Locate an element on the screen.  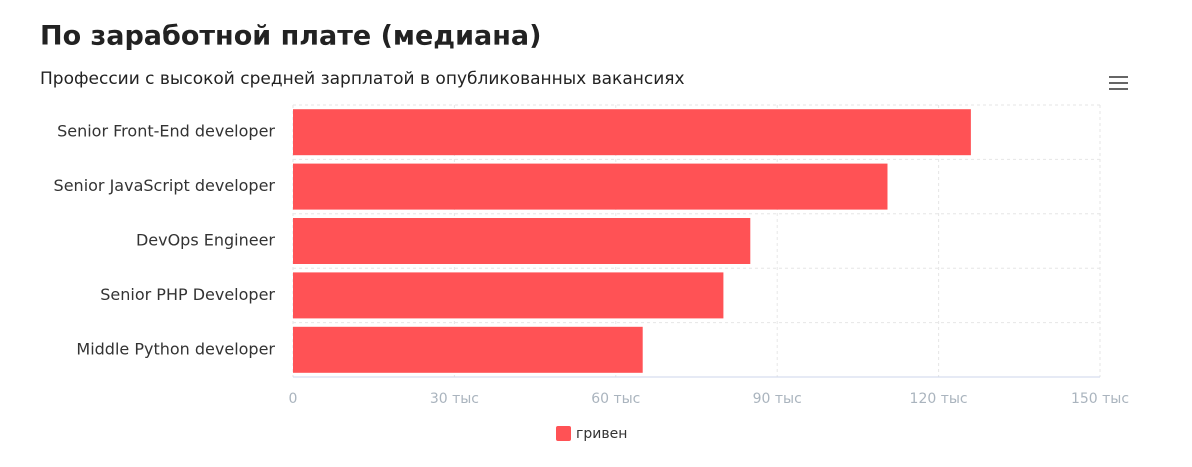
legend-swatch is located at coordinates (563, 433).